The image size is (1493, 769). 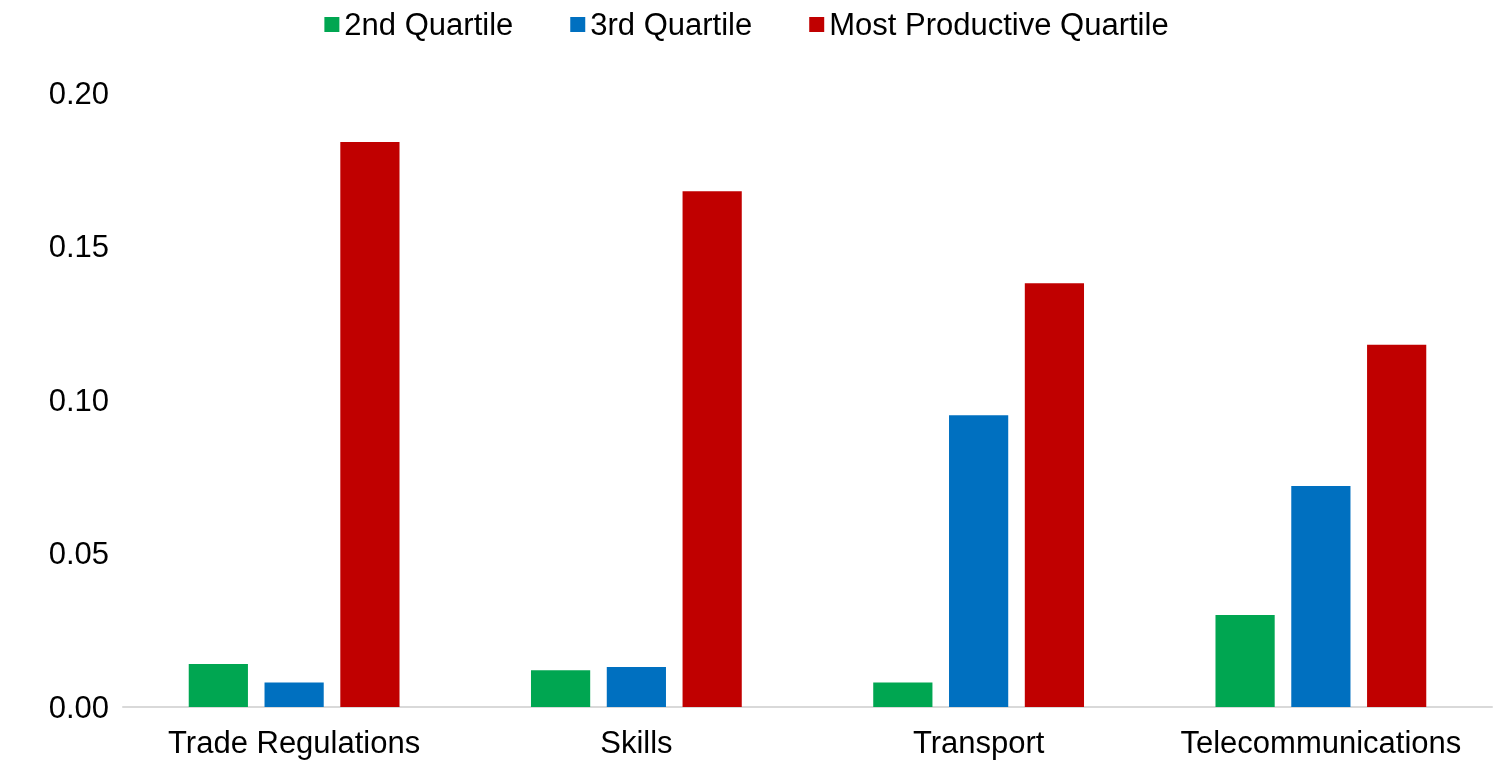 What do you see at coordinates (999, 24) in the screenshot?
I see `legend-label: Most Productive Quartile` at bounding box center [999, 24].